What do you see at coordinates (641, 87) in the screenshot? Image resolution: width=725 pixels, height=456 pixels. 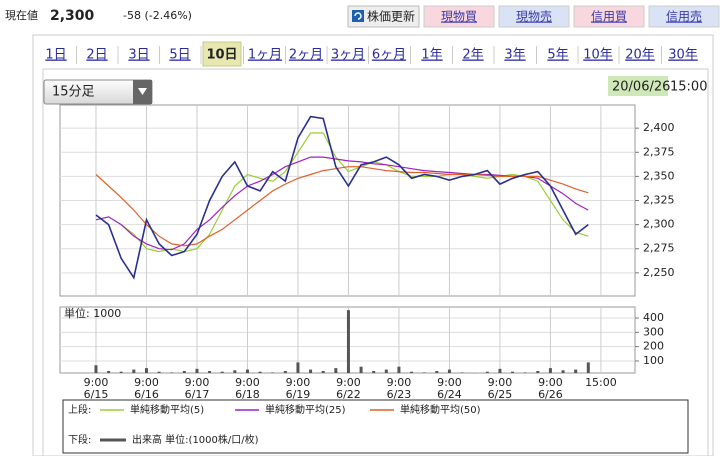 I see `chart-date: 20/06/26` at bounding box center [641, 87].